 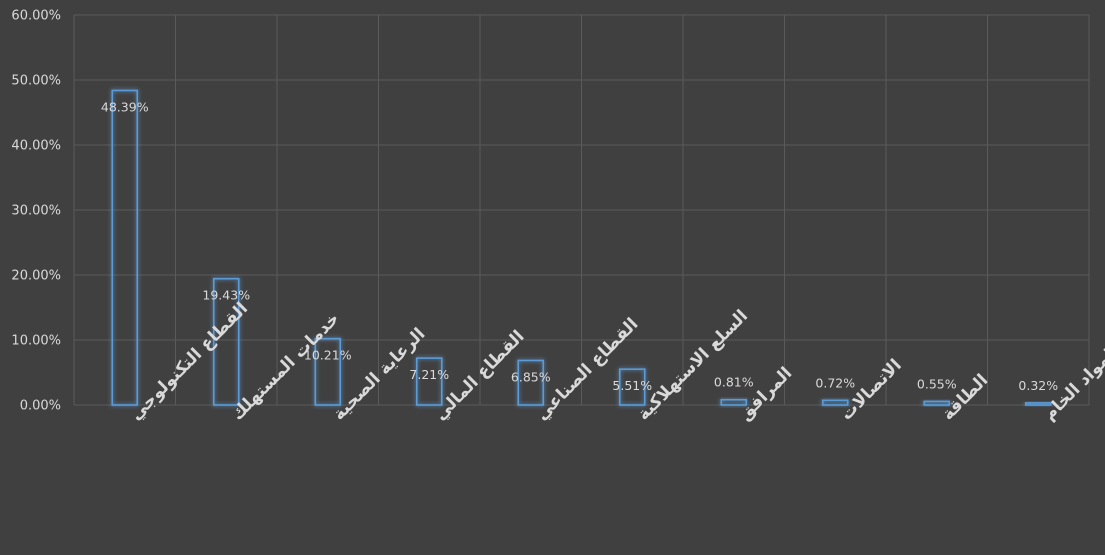 What do you see at coordinates (328, 355) in the screenshot?
I see `data-label: 10.21%` at bounding box center [328, 355].